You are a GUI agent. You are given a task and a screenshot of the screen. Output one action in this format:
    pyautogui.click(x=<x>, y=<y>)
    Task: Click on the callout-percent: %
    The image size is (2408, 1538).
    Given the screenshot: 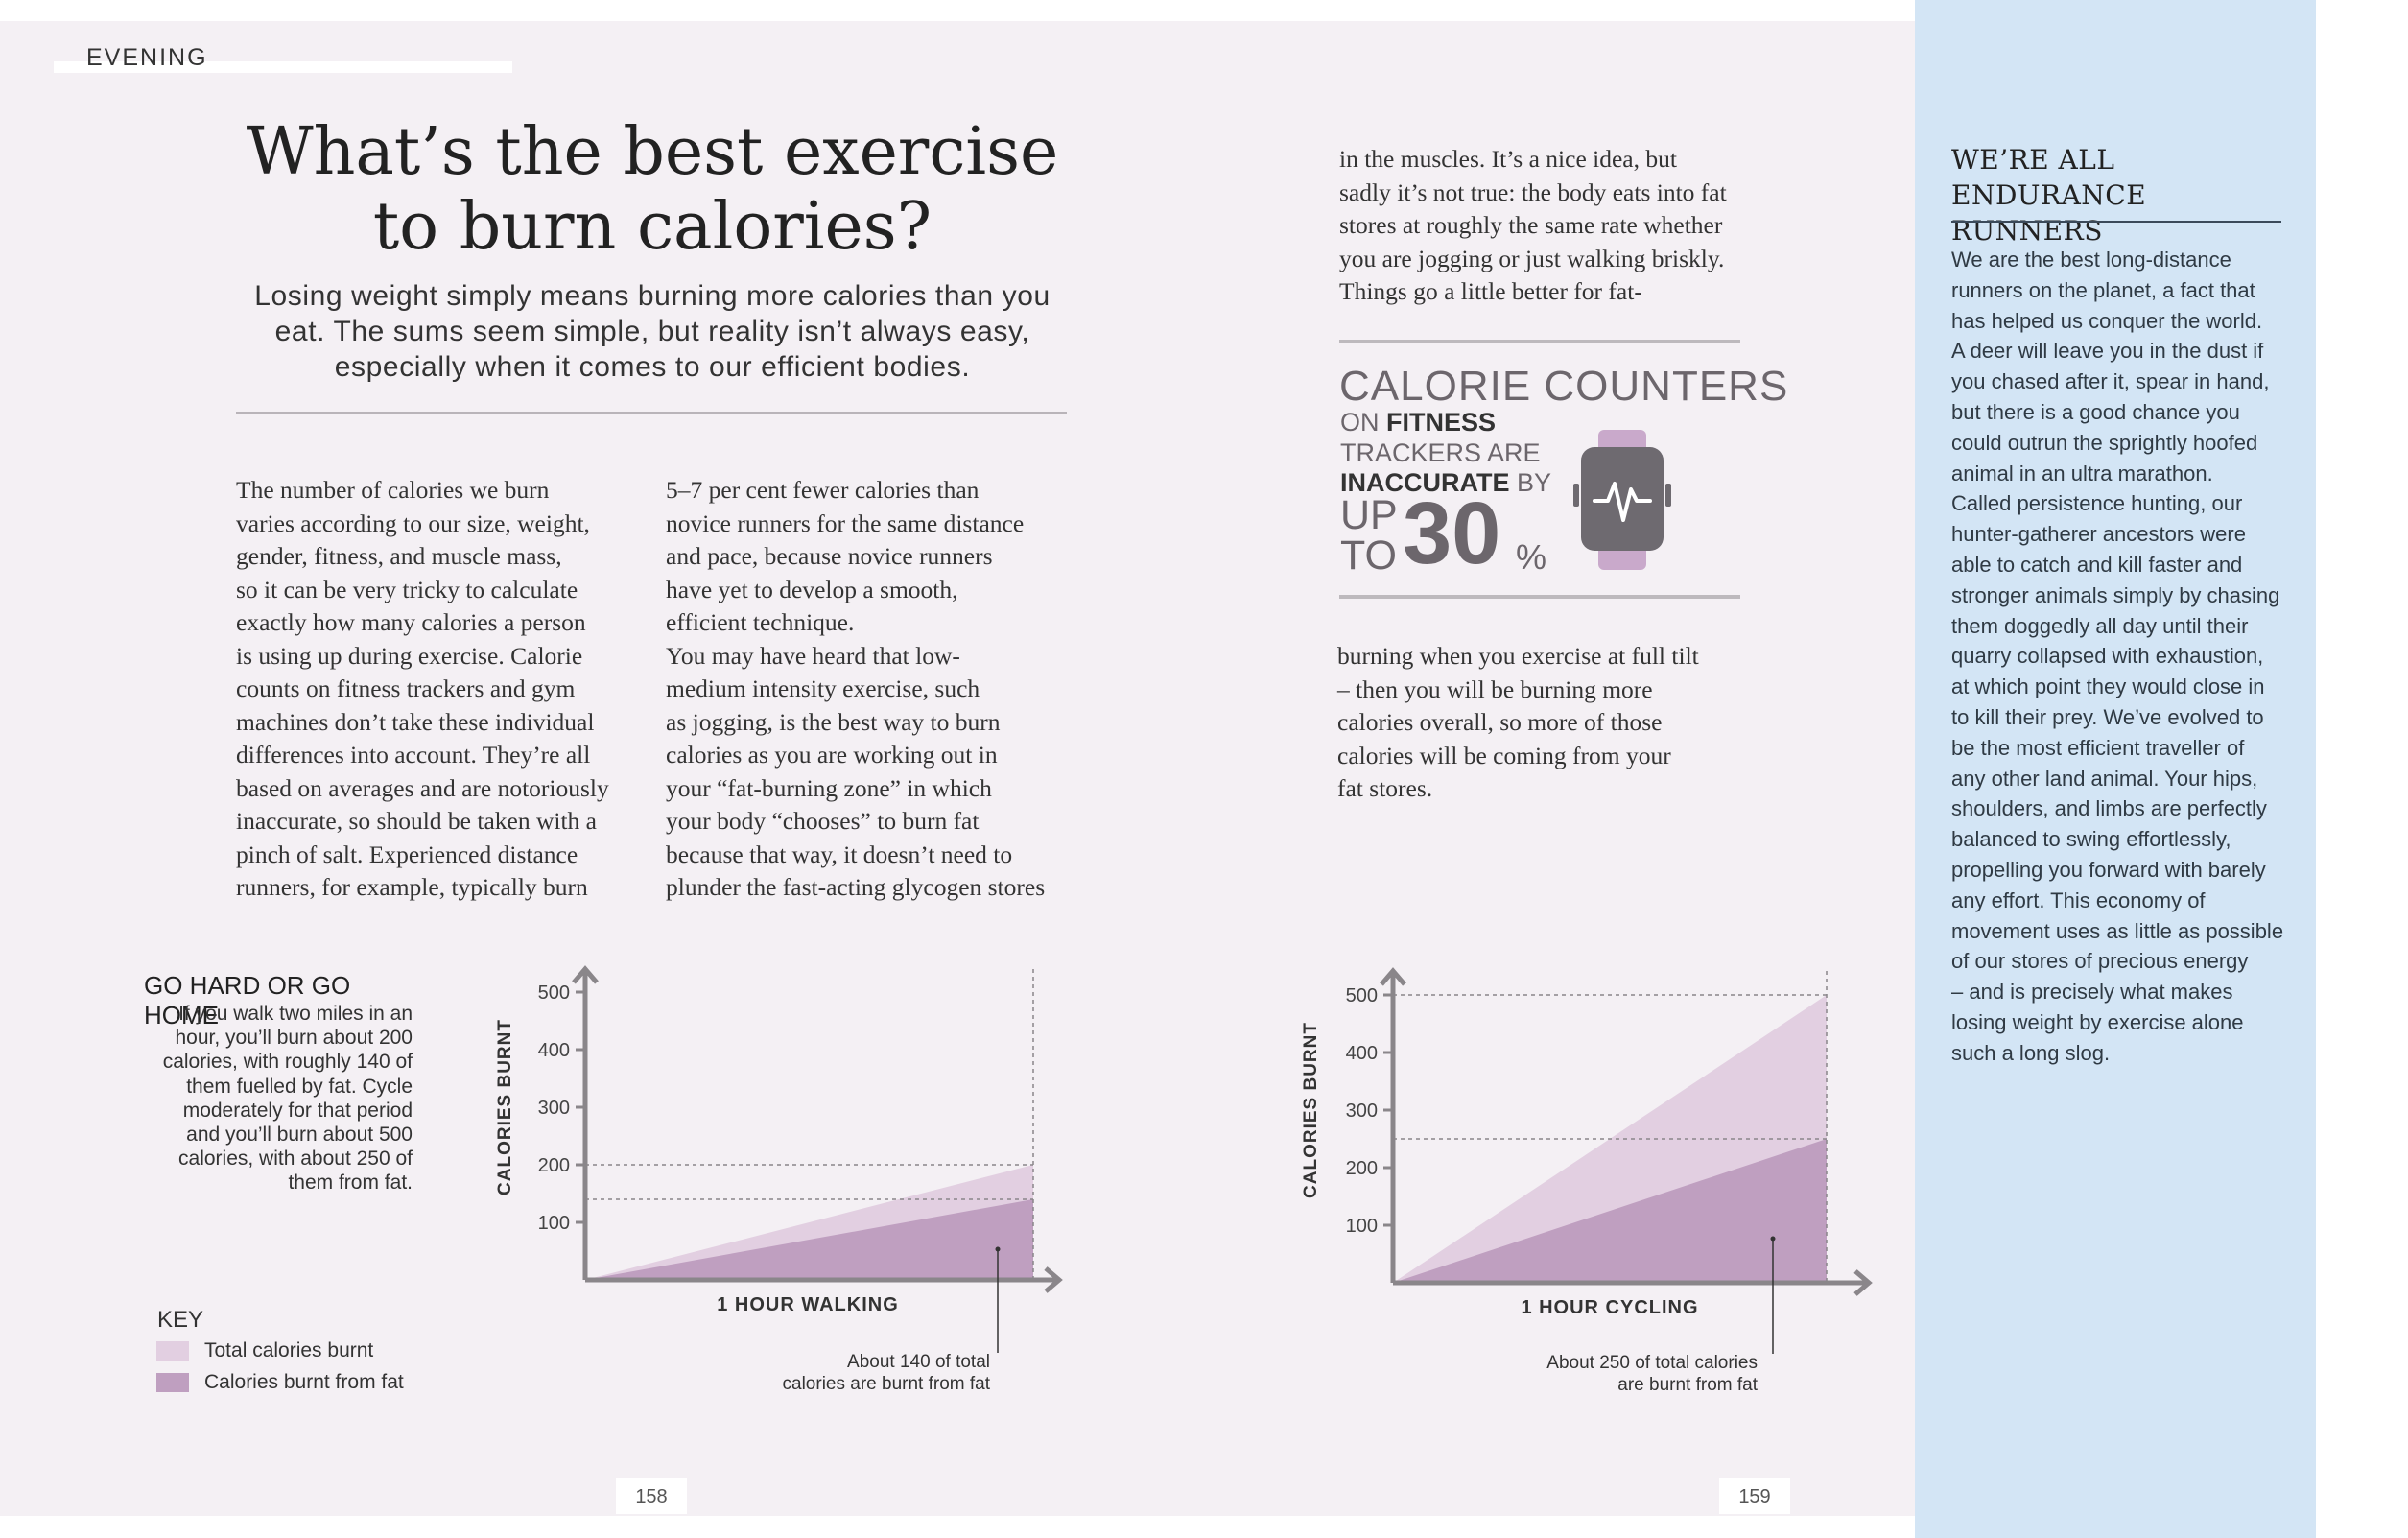 What is the action you would take?
    pyautogui.click(x=1531, y=557)
    